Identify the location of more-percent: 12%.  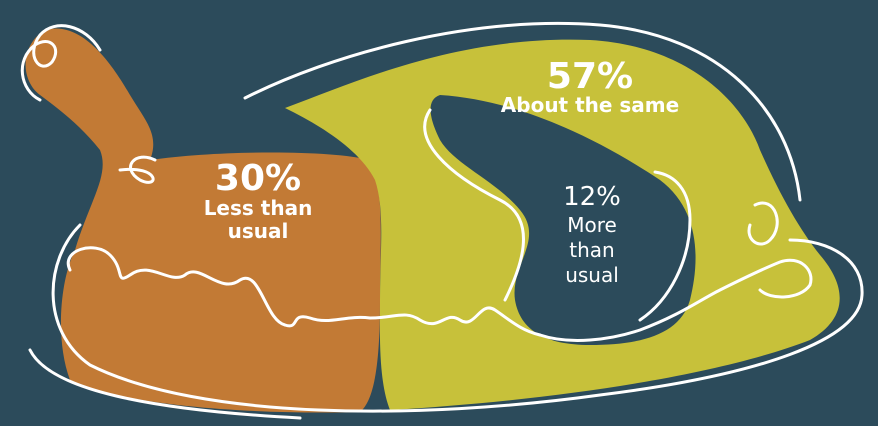
(592, 197).